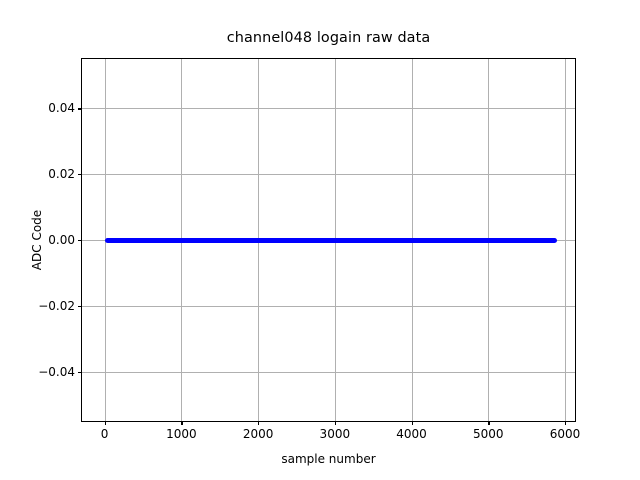 This screenshot has width=640, height=480. I want to click on x-tick-label: 4000, so click(411, 434).